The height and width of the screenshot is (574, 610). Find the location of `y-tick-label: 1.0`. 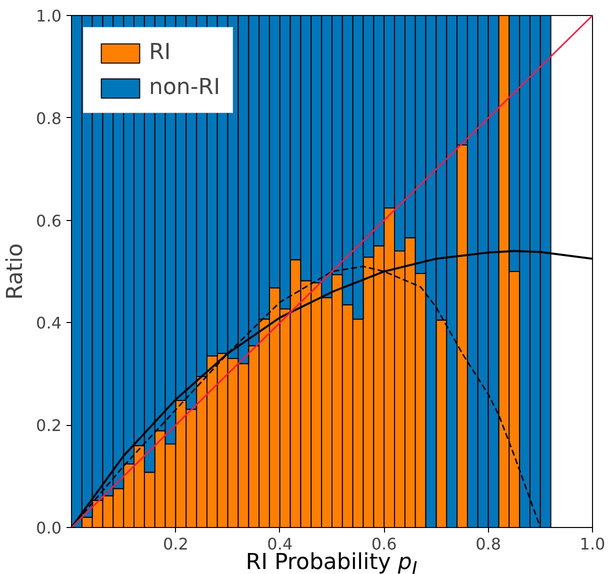

y-tick-label: 1.0 is located at coordinates (49, 16).